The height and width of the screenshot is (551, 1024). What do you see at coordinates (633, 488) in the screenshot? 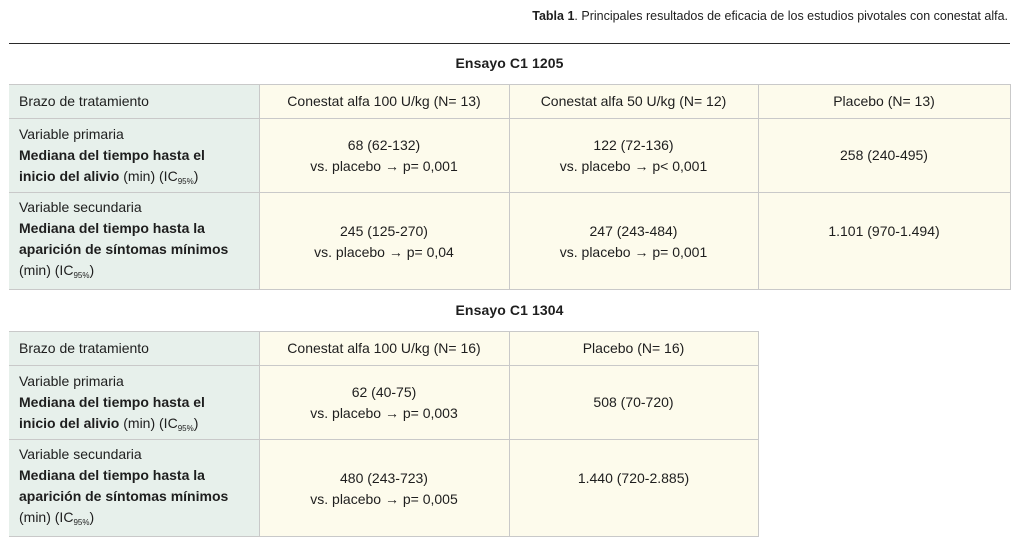
I see `result-cell: 1.440 (720-2.885)` at bounding box center [633, 488].